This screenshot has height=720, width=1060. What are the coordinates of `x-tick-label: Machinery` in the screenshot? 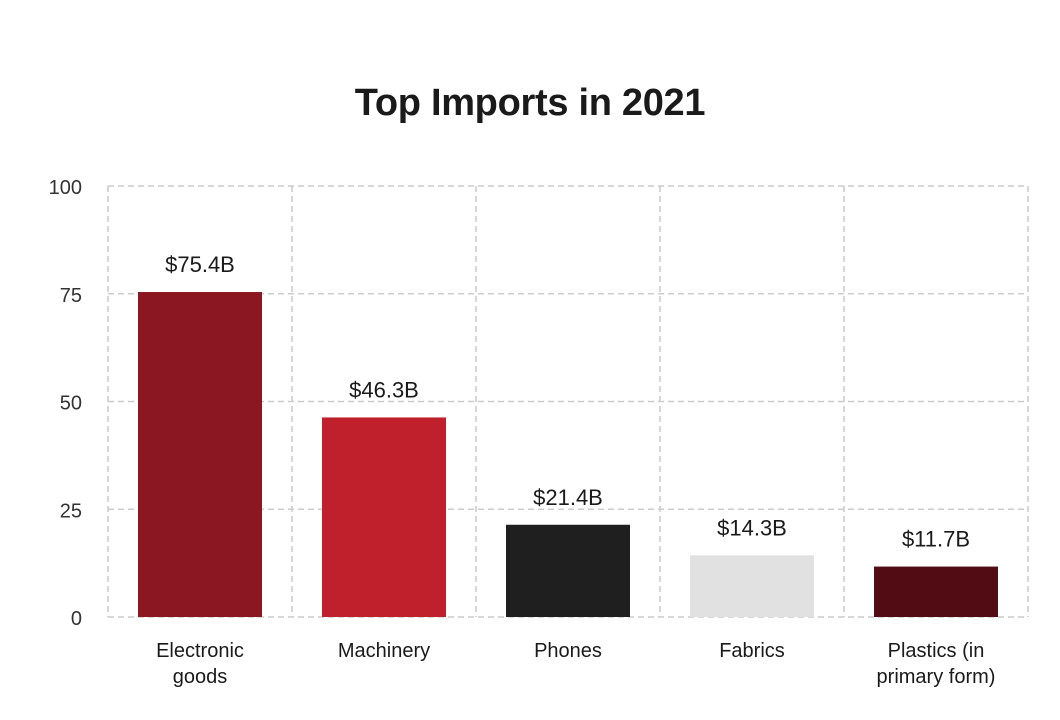 It's located at (384, 651).